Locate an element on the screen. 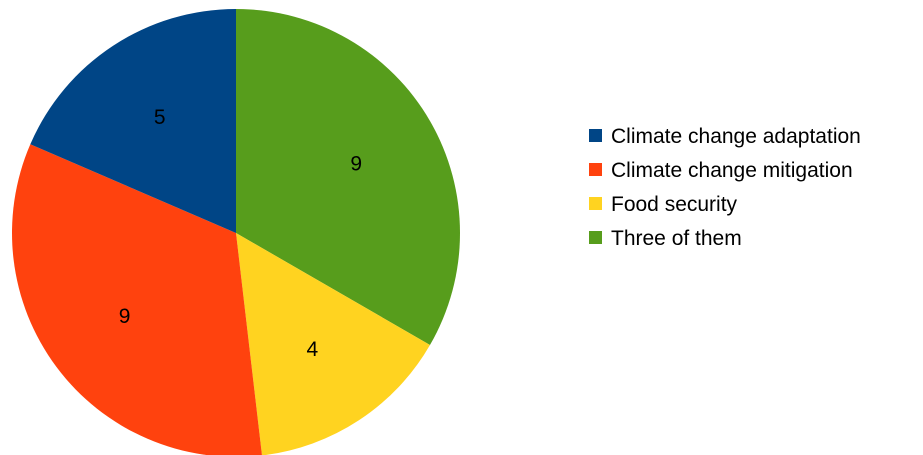  legend-item: Food security is located at coordinates (663, 204).